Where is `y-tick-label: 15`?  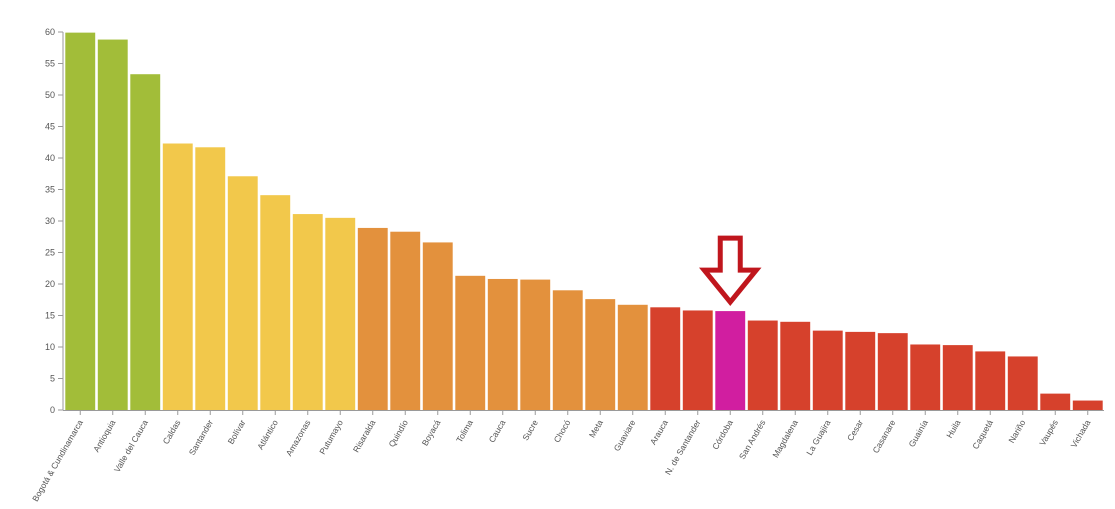 y-tick-label: 15 is located at coordinates (50, 316).